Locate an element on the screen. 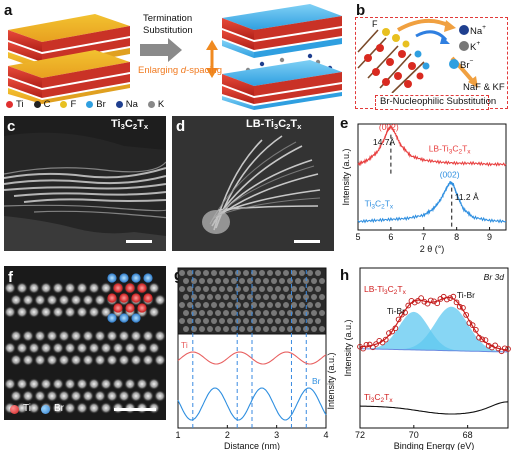  panel-c-label: c is located at coordinates (11, 126).